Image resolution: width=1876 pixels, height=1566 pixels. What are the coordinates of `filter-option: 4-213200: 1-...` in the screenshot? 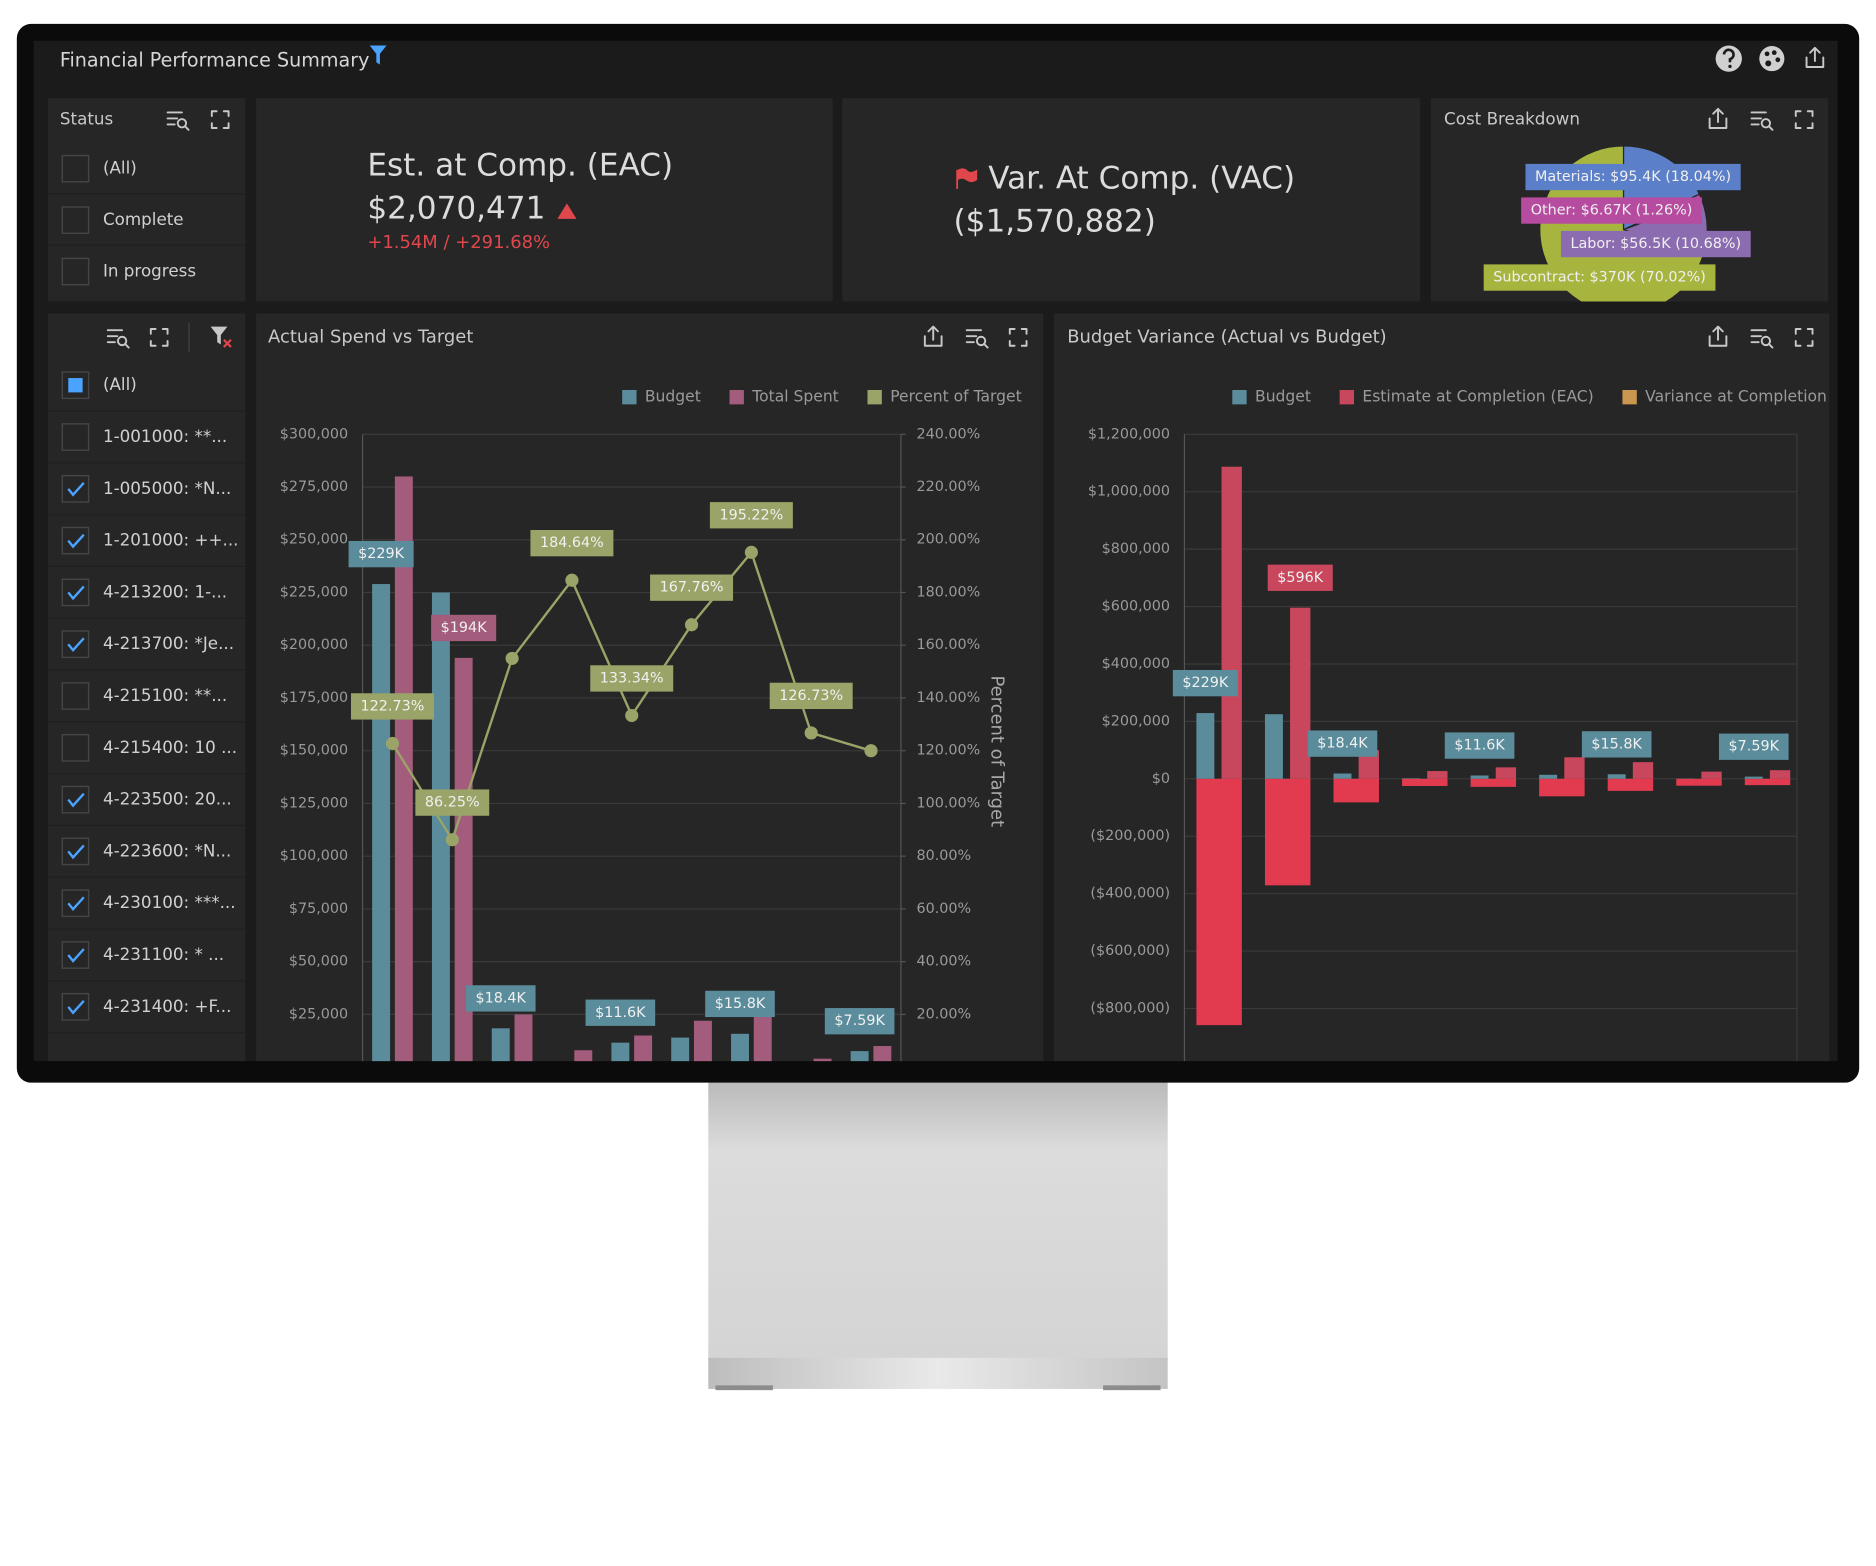 It's located at (165, 591).